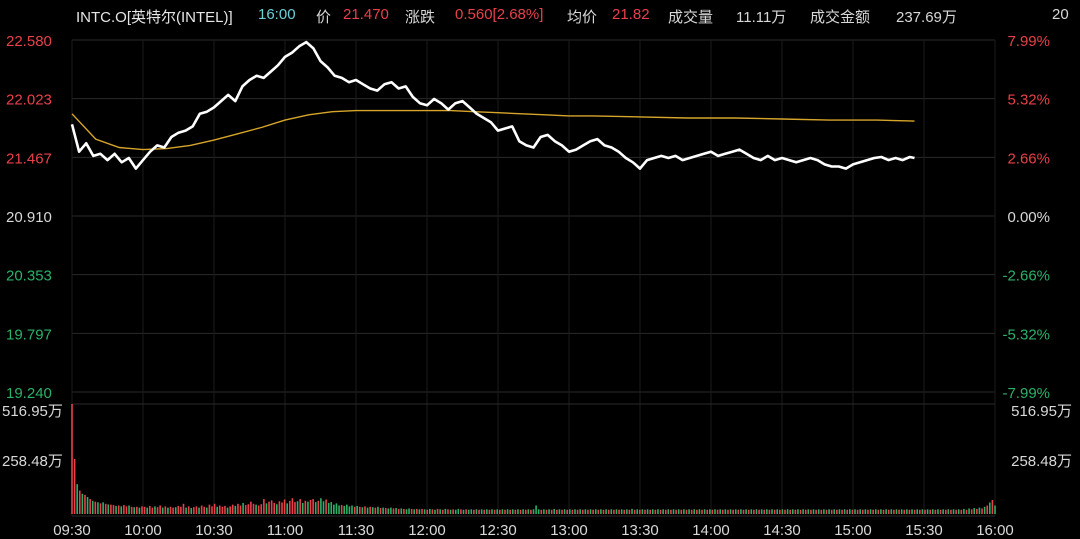 Image resolution: width=1080 pixels, height=539 pixels. I want to click on price-tick-label: 22.023, so click(29, 100).